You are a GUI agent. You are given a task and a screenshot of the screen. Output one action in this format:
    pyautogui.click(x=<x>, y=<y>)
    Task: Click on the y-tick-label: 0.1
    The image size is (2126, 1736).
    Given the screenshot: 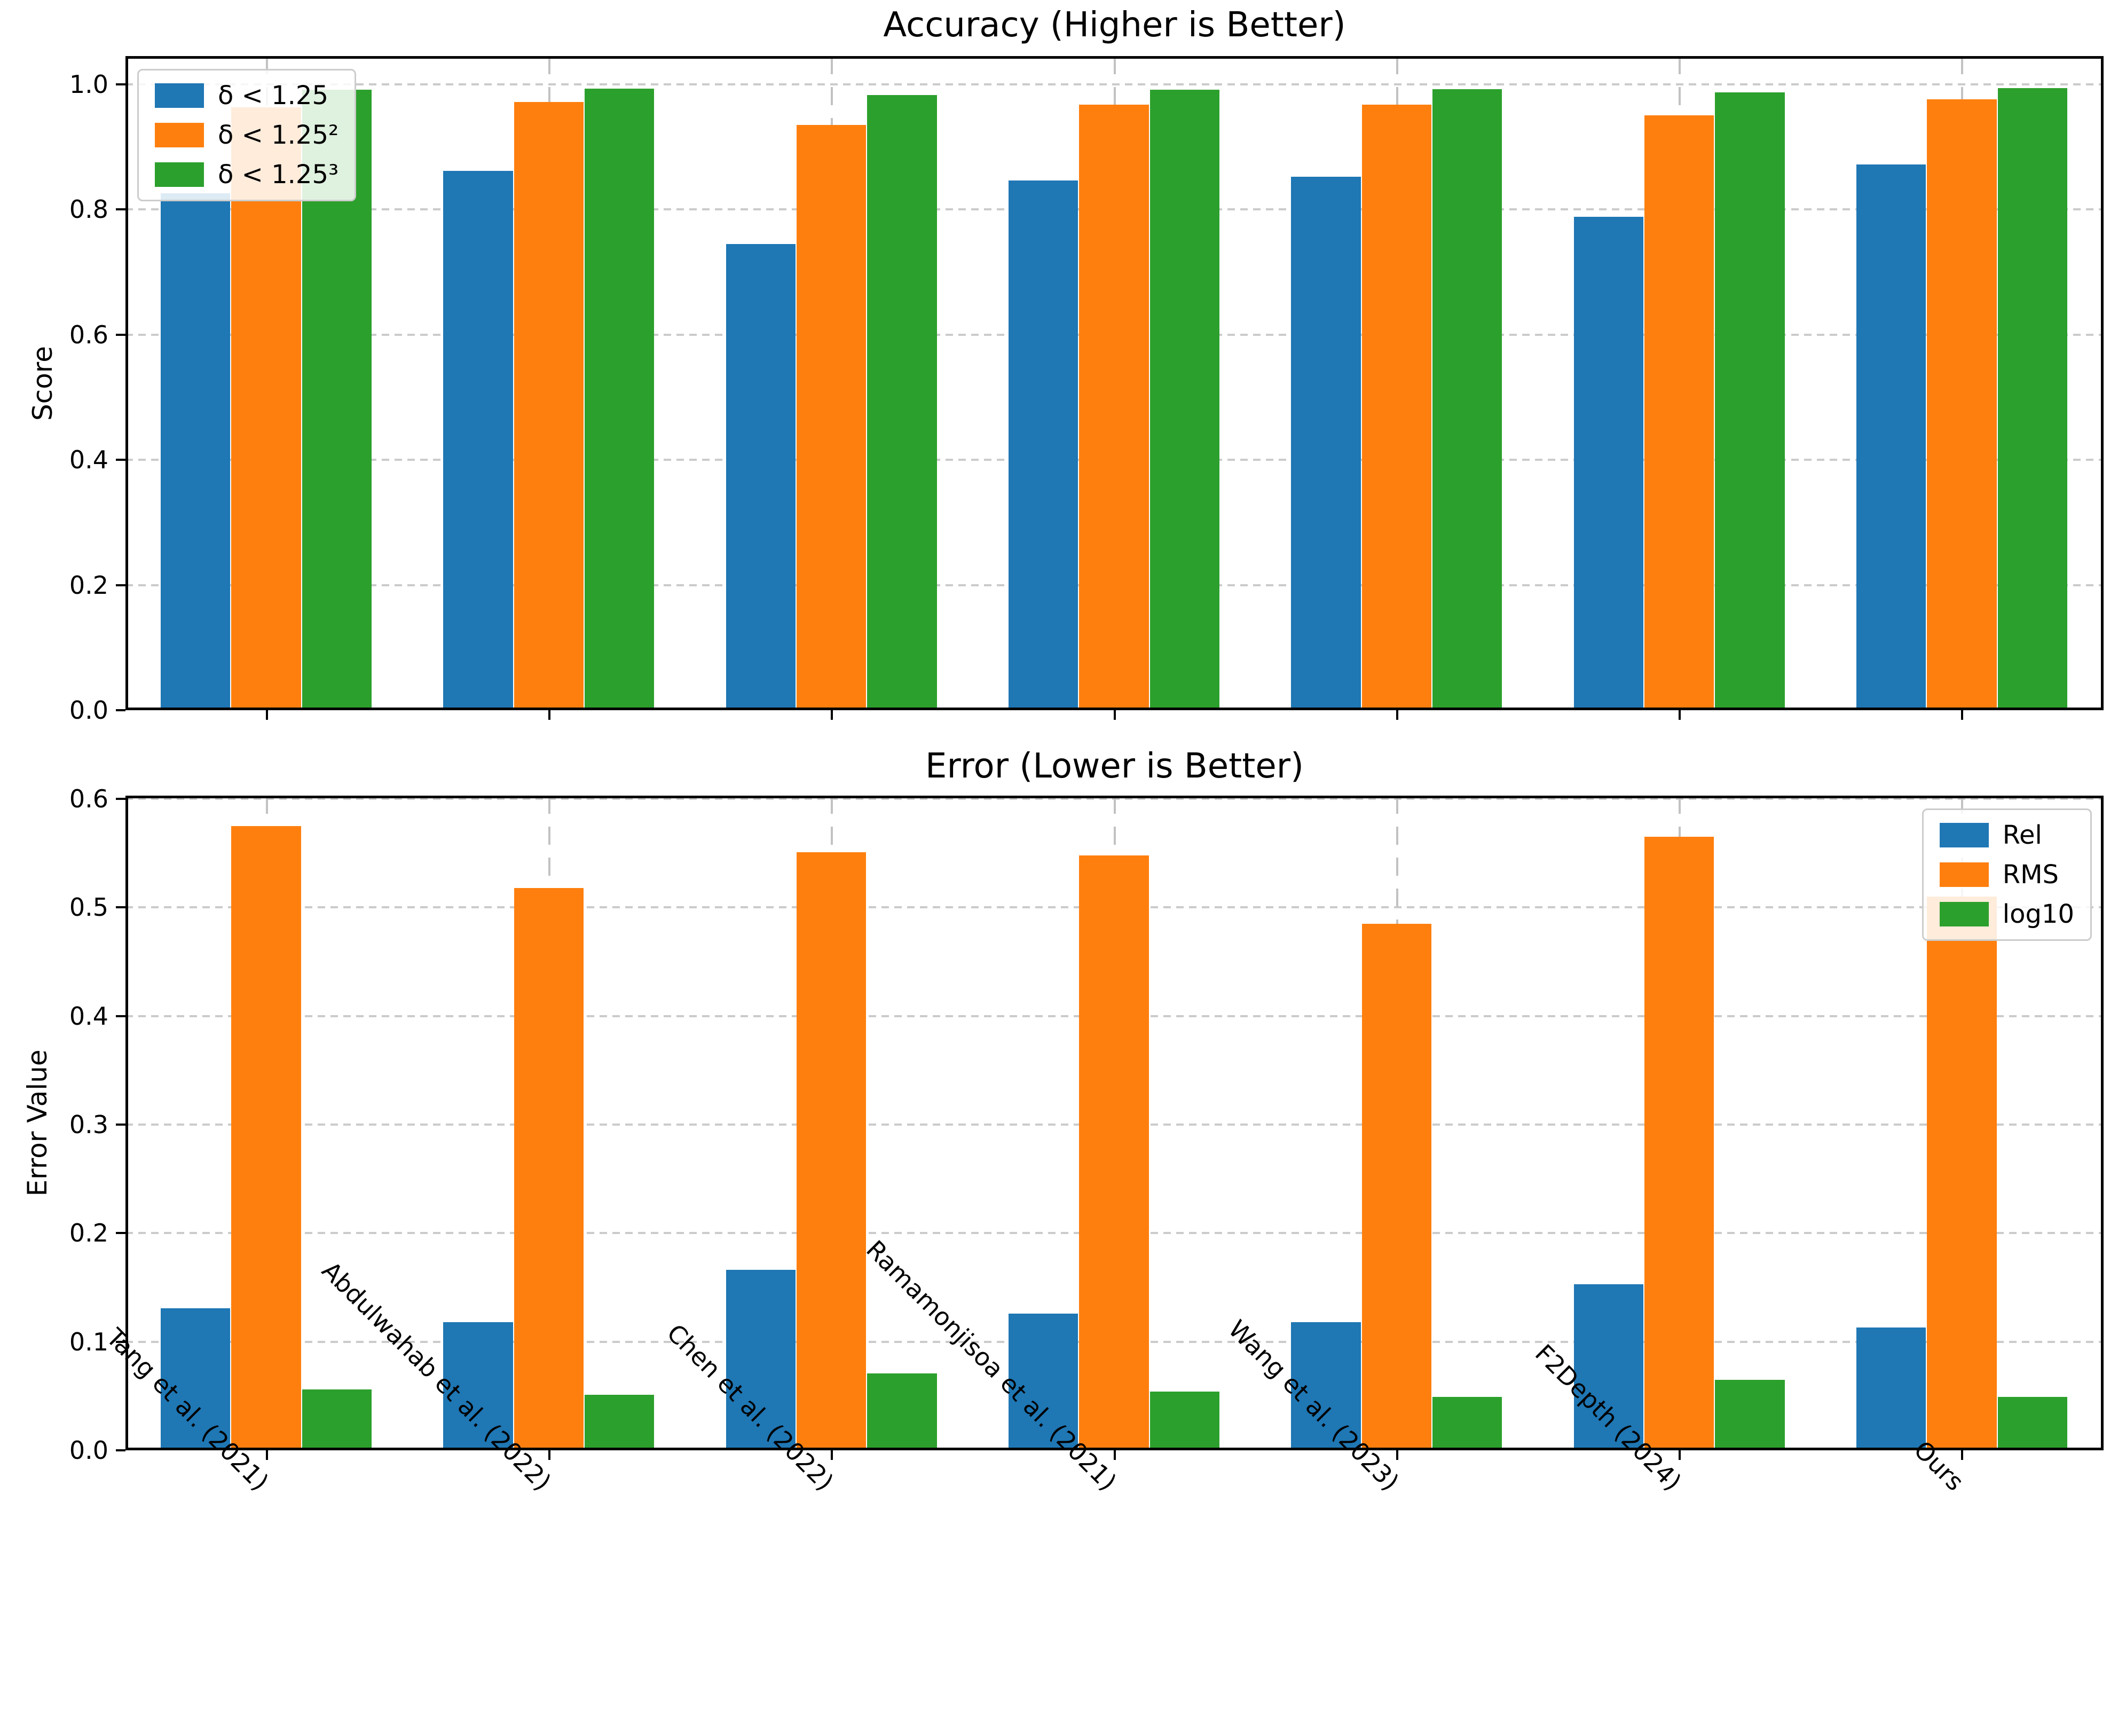 What is the action you would take?
    pyautogui.click(x=88, y=1341)
    